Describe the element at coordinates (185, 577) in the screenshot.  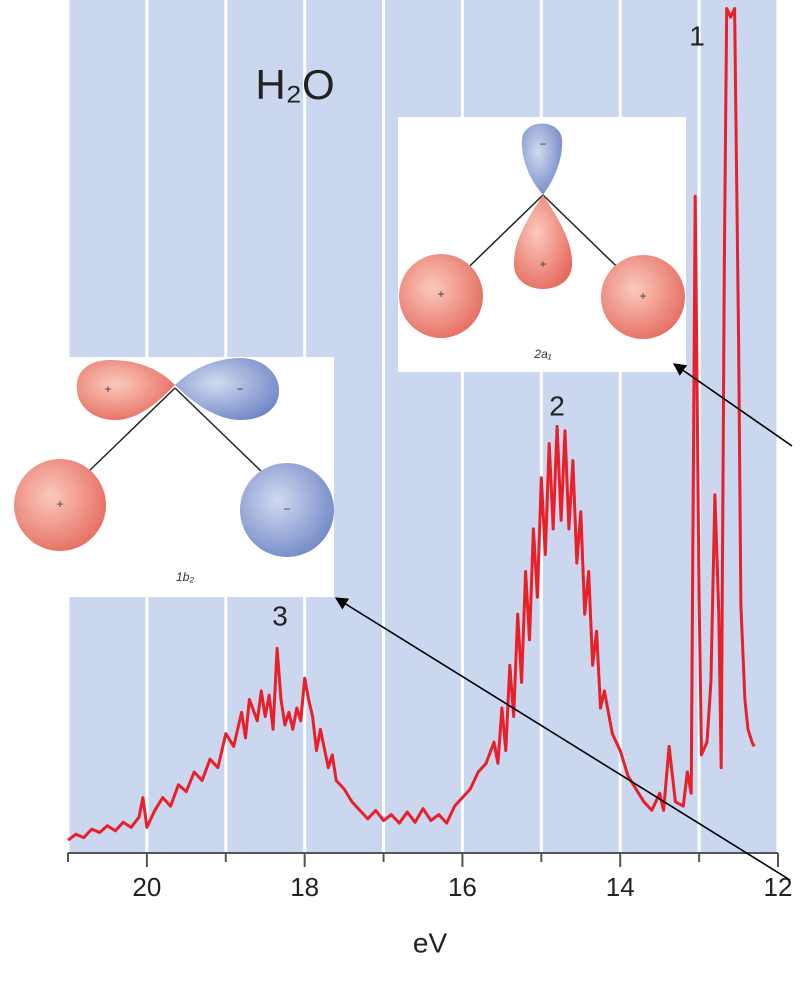
I see `orbital-label: 1b₂` at that location.